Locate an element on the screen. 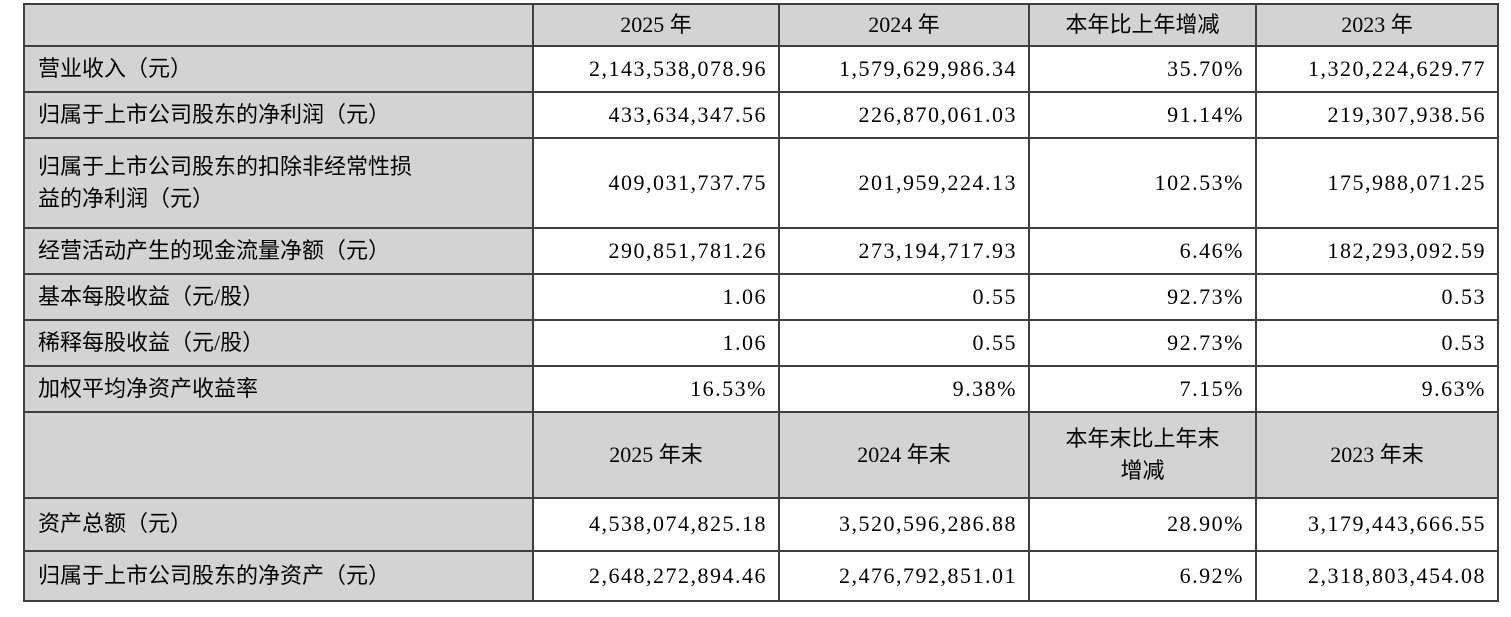  value-cell: 102.53% is located at coordinates (1142, 182).